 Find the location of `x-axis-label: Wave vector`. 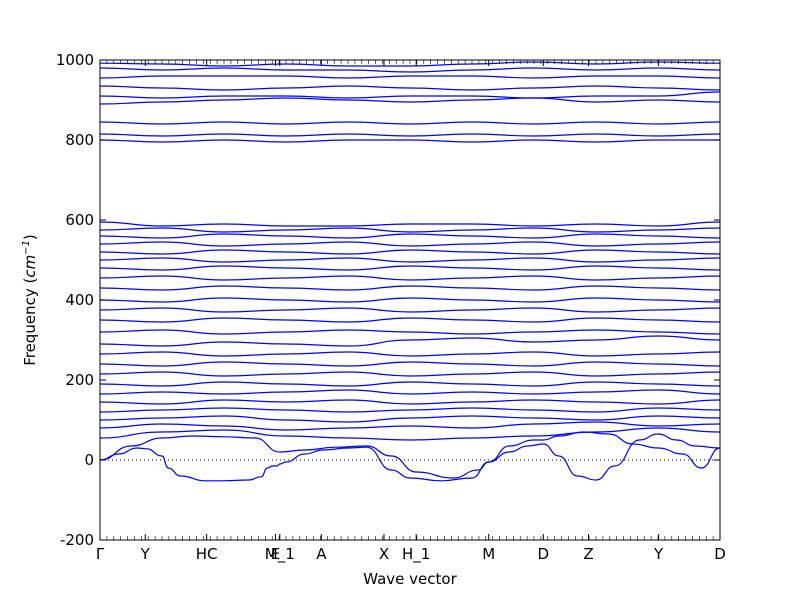

x-axis-label: Wave vector is located at coordinates (410, 579).